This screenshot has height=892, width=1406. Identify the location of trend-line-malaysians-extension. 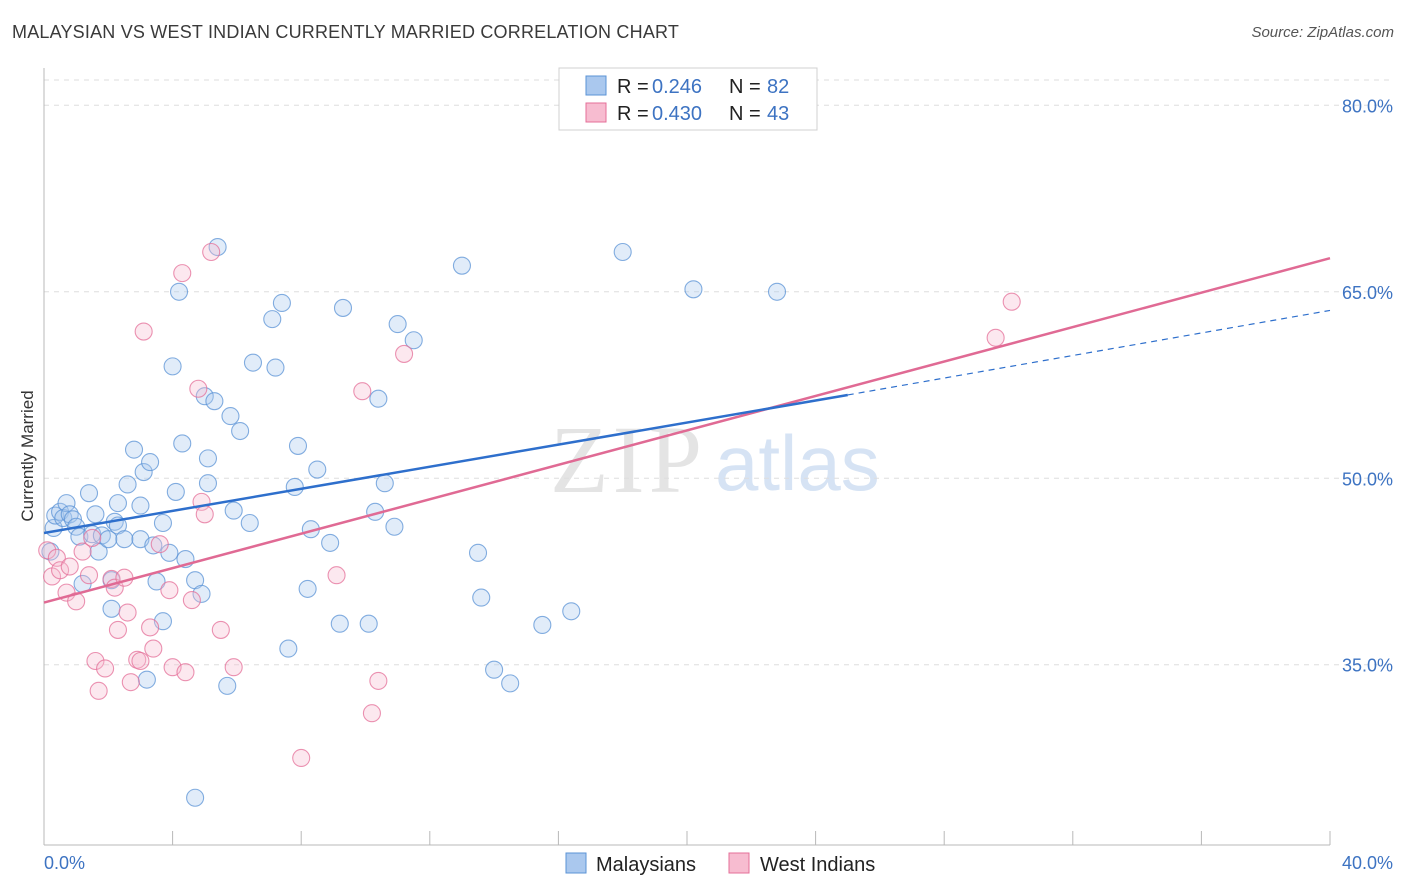
(1089, 352).